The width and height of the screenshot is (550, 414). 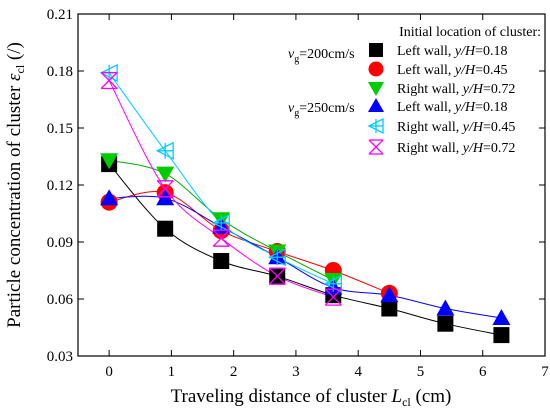 I want to click on y-tick-label: 0.03, so click(x=60, y=357).